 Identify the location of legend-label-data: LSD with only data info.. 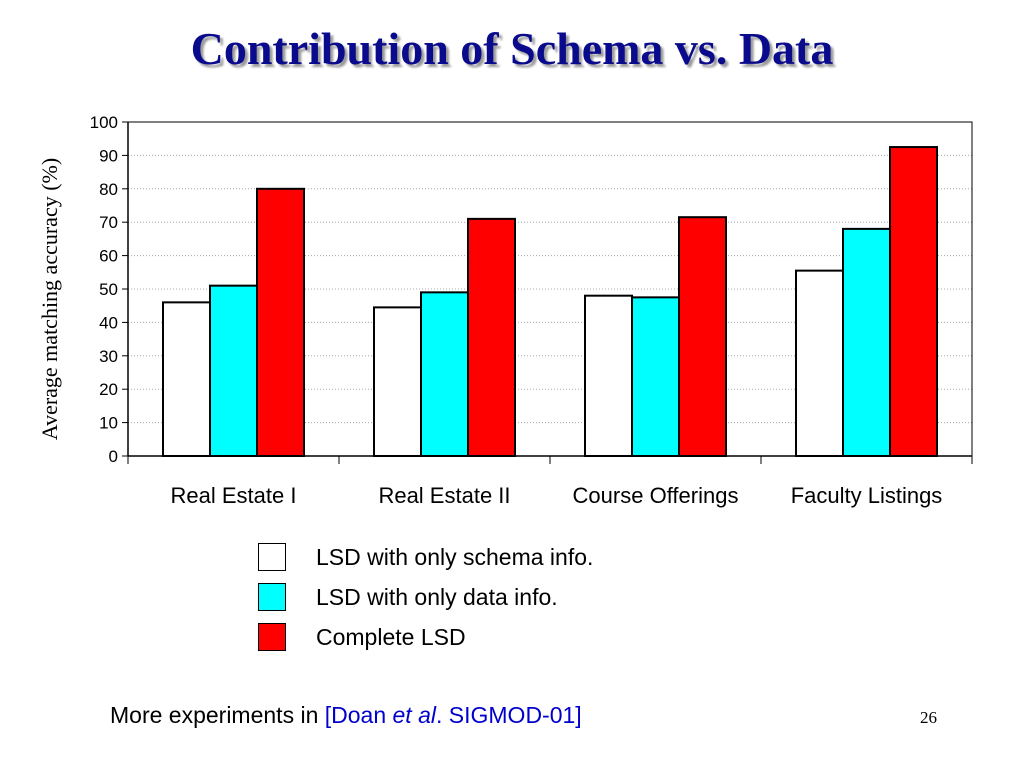
(437, 596).